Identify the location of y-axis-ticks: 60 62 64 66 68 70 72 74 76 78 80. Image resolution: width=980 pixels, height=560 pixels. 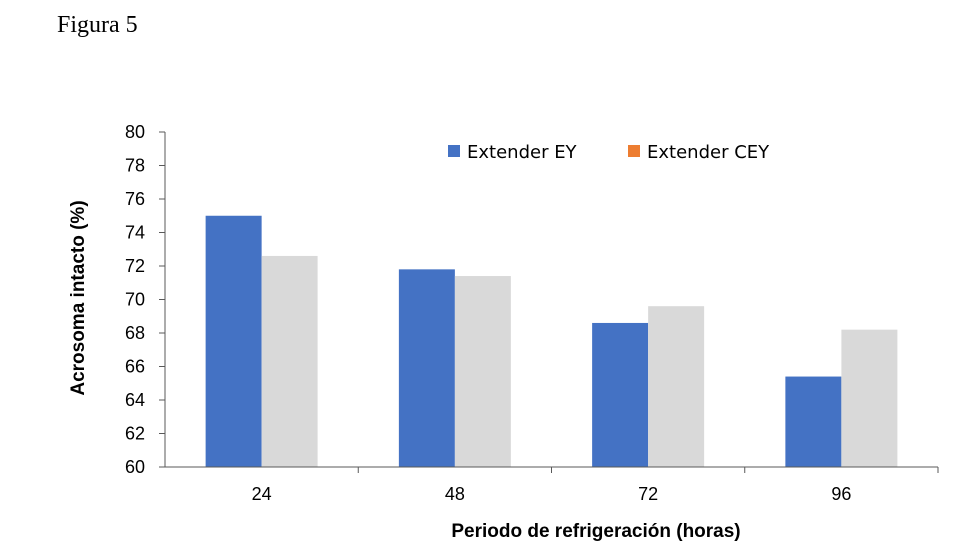
(145, 299).